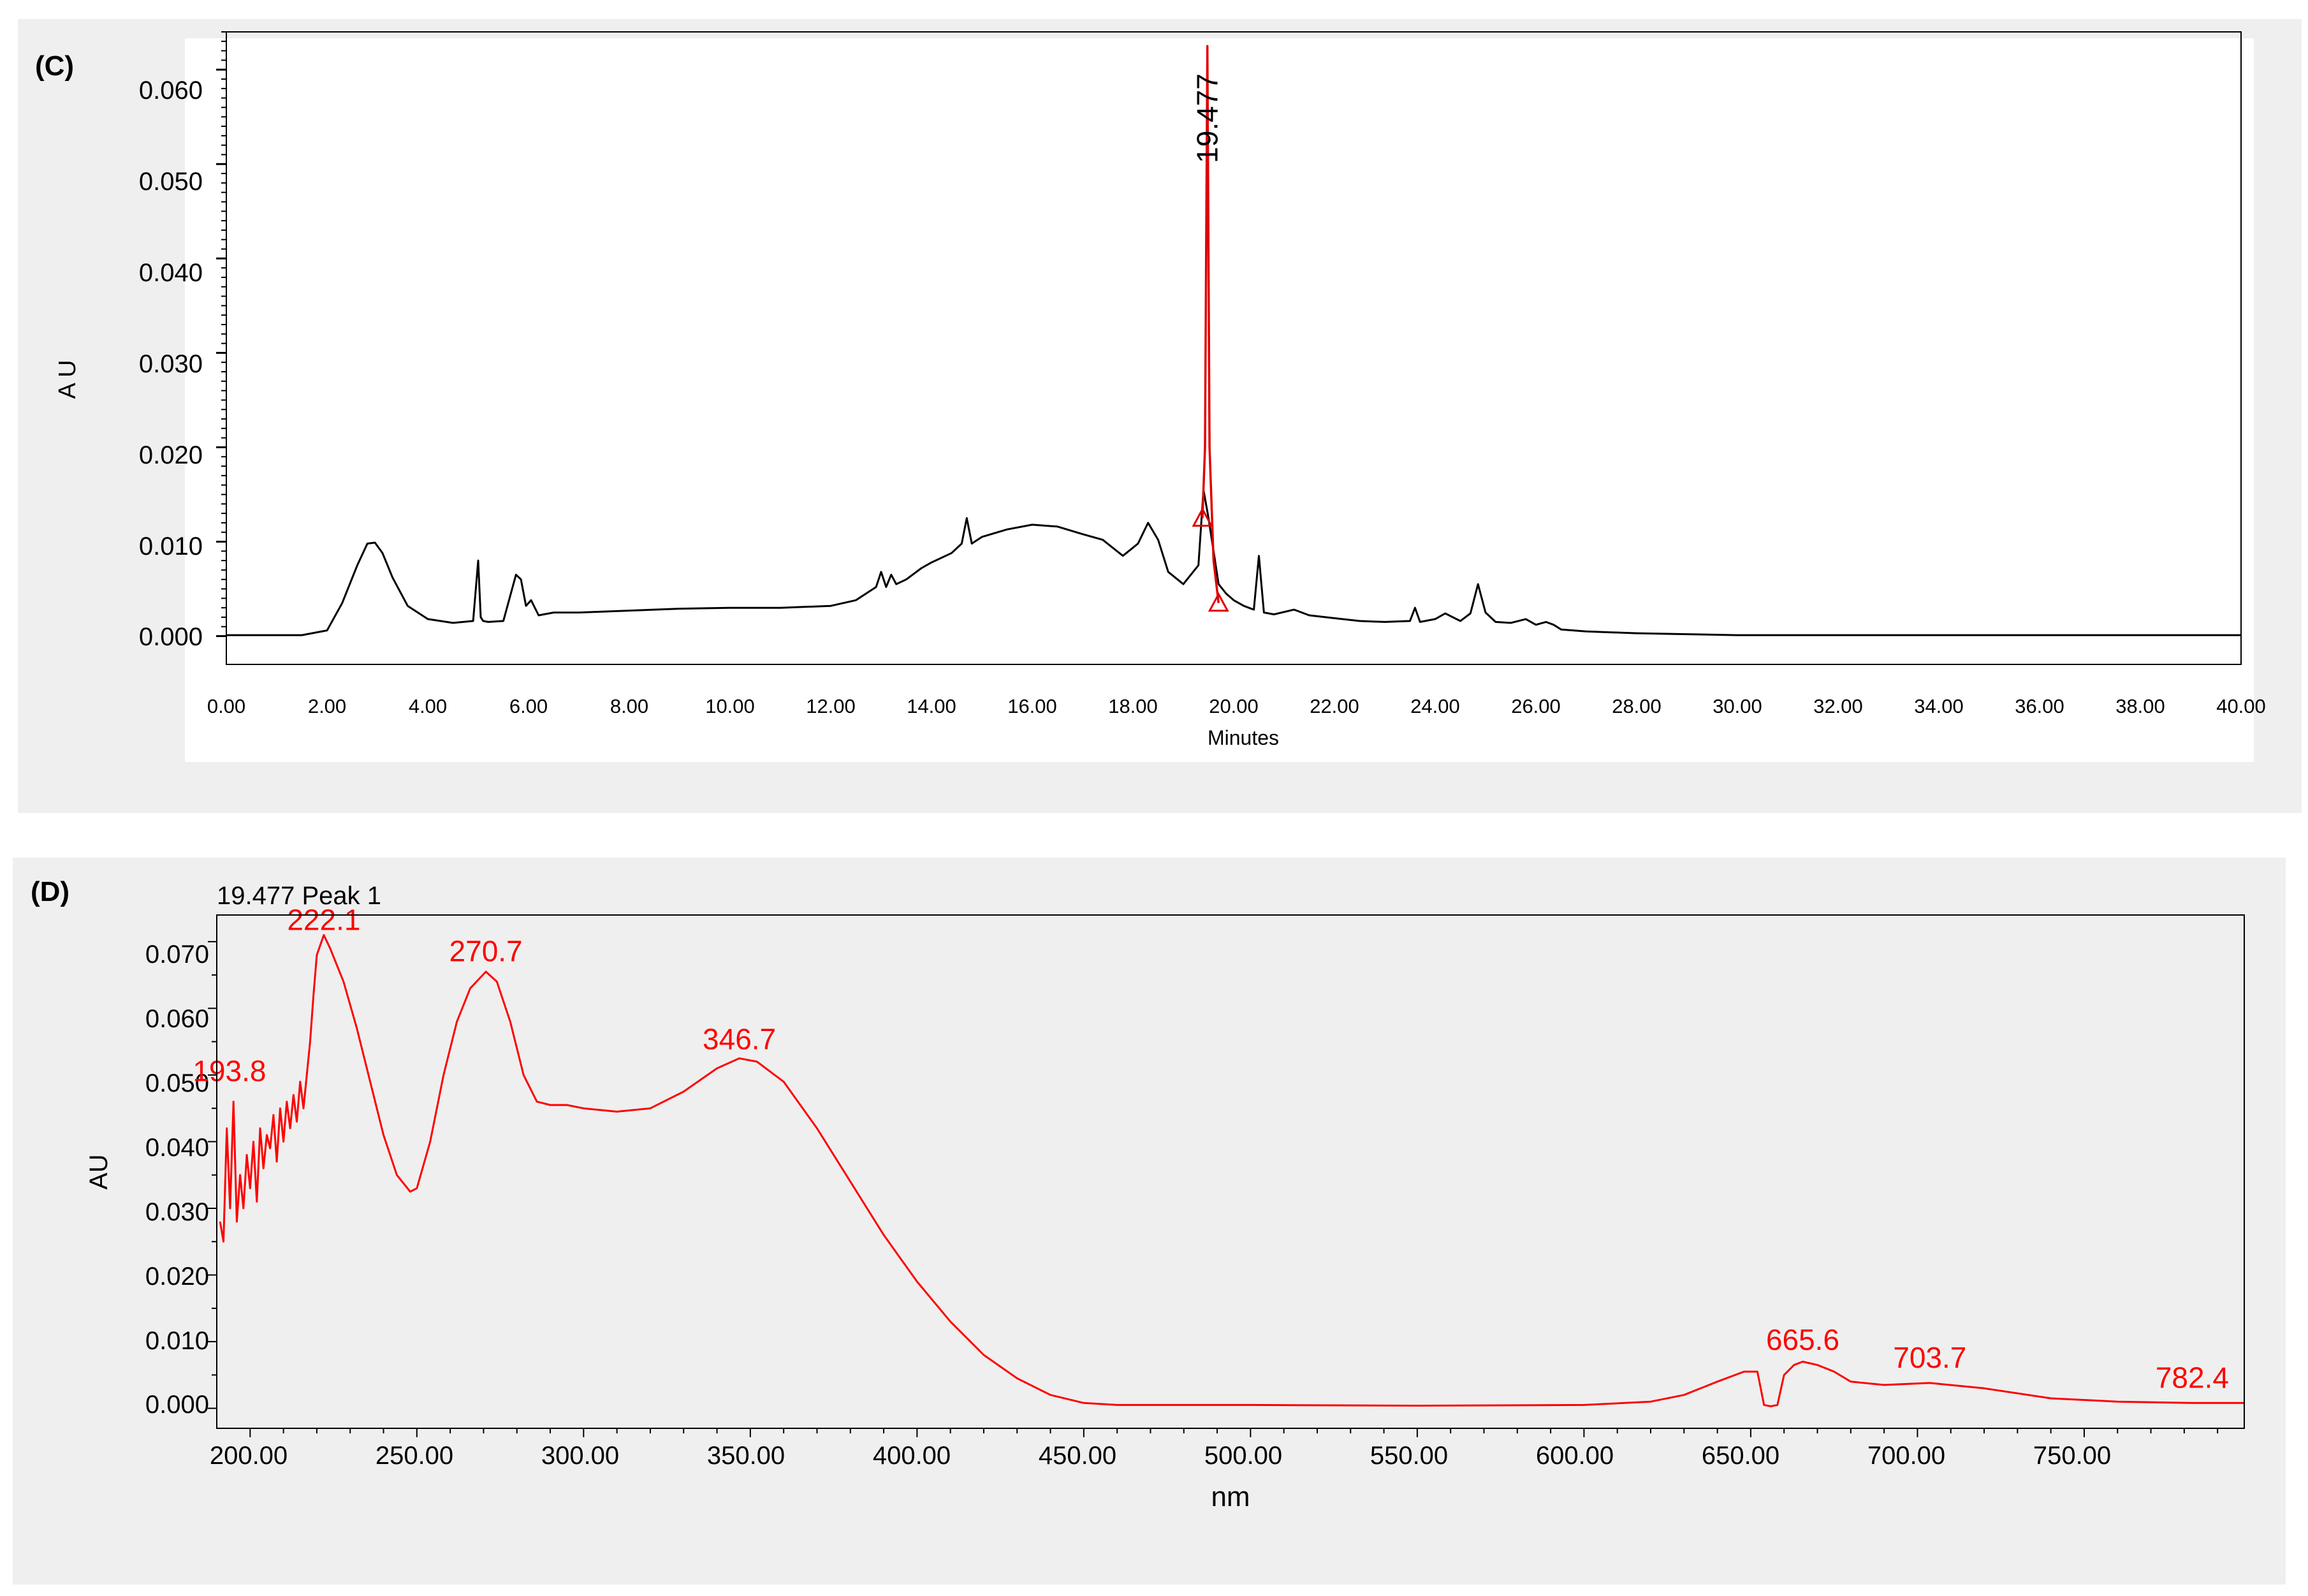 The width and height of the screenshot is (2308, 1596). Describe the element at coordinates (54, 66) in the screenshot. I see `panel-c-label: (C)` at that location.